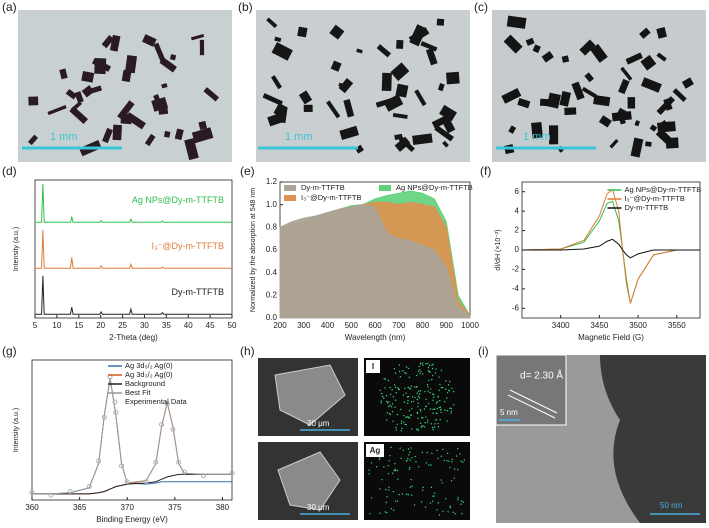 This screenshot has width=709, height=528. I want to click on panel-label: (c), so click(481, 7).